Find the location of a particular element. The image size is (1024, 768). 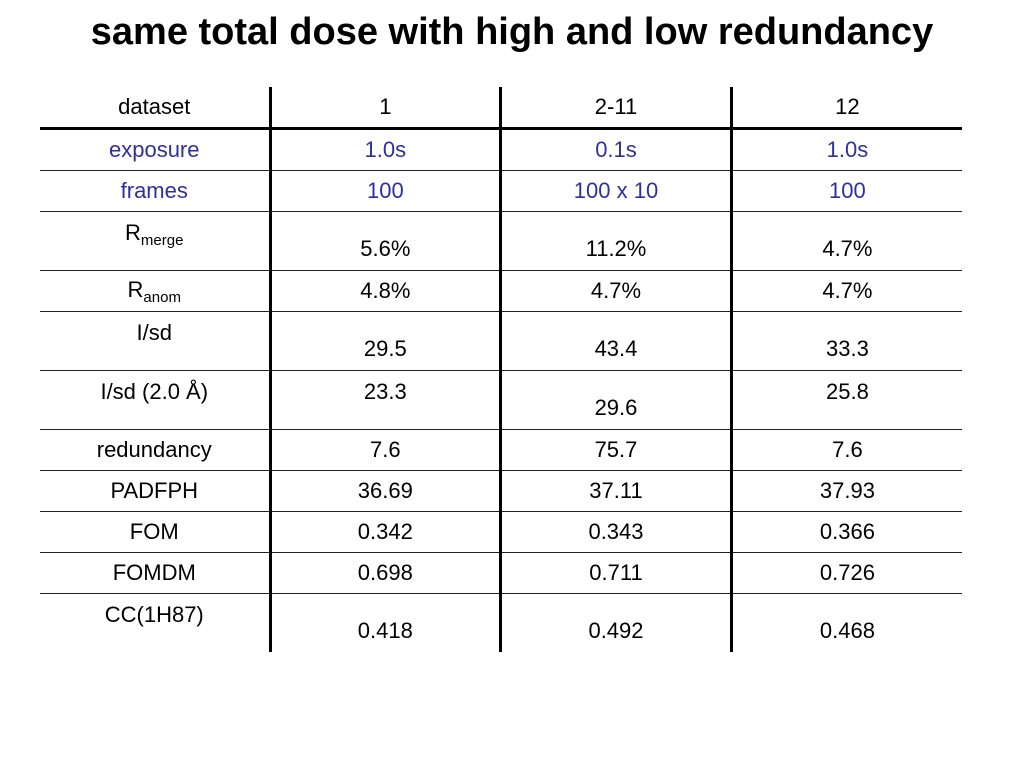

table-row-cc: CC(1H87) 0.418 0.492 0.468 is located at coordinates (501, 622).